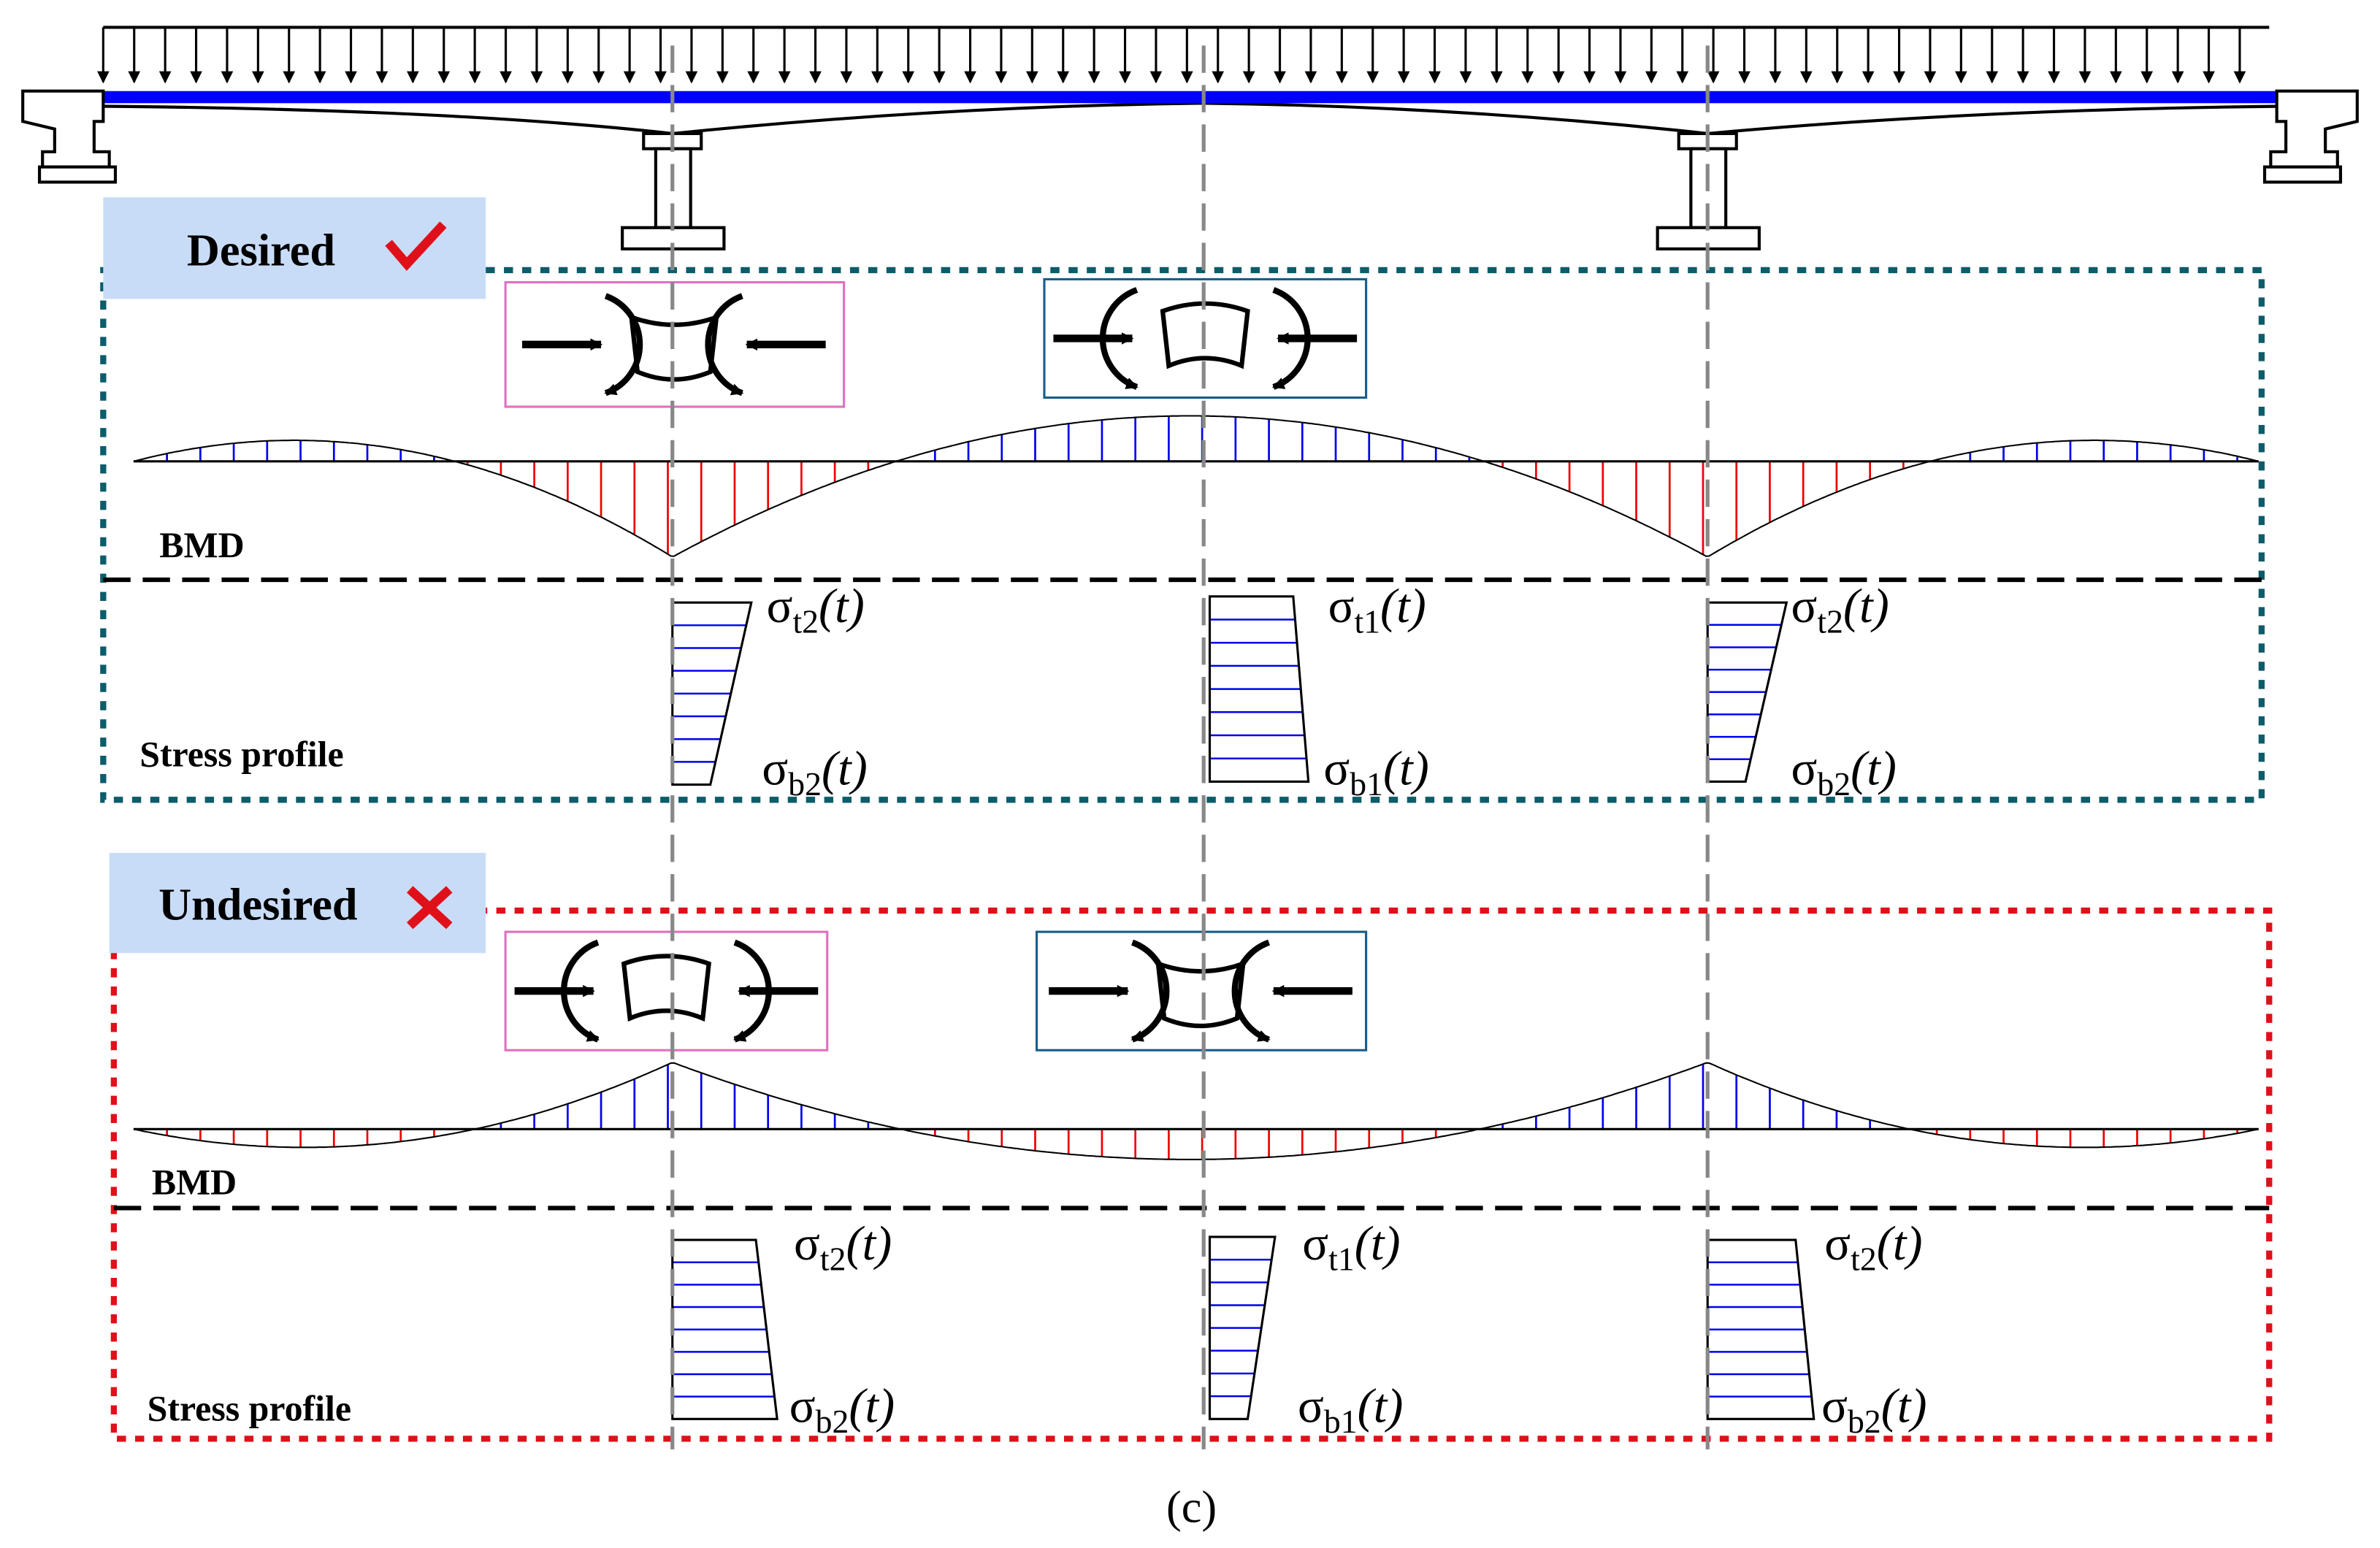  What do you see at coordinates (1191, 1507) in the screenshot?
I see `caption: (c)` at bounding box center [1191, 1507].